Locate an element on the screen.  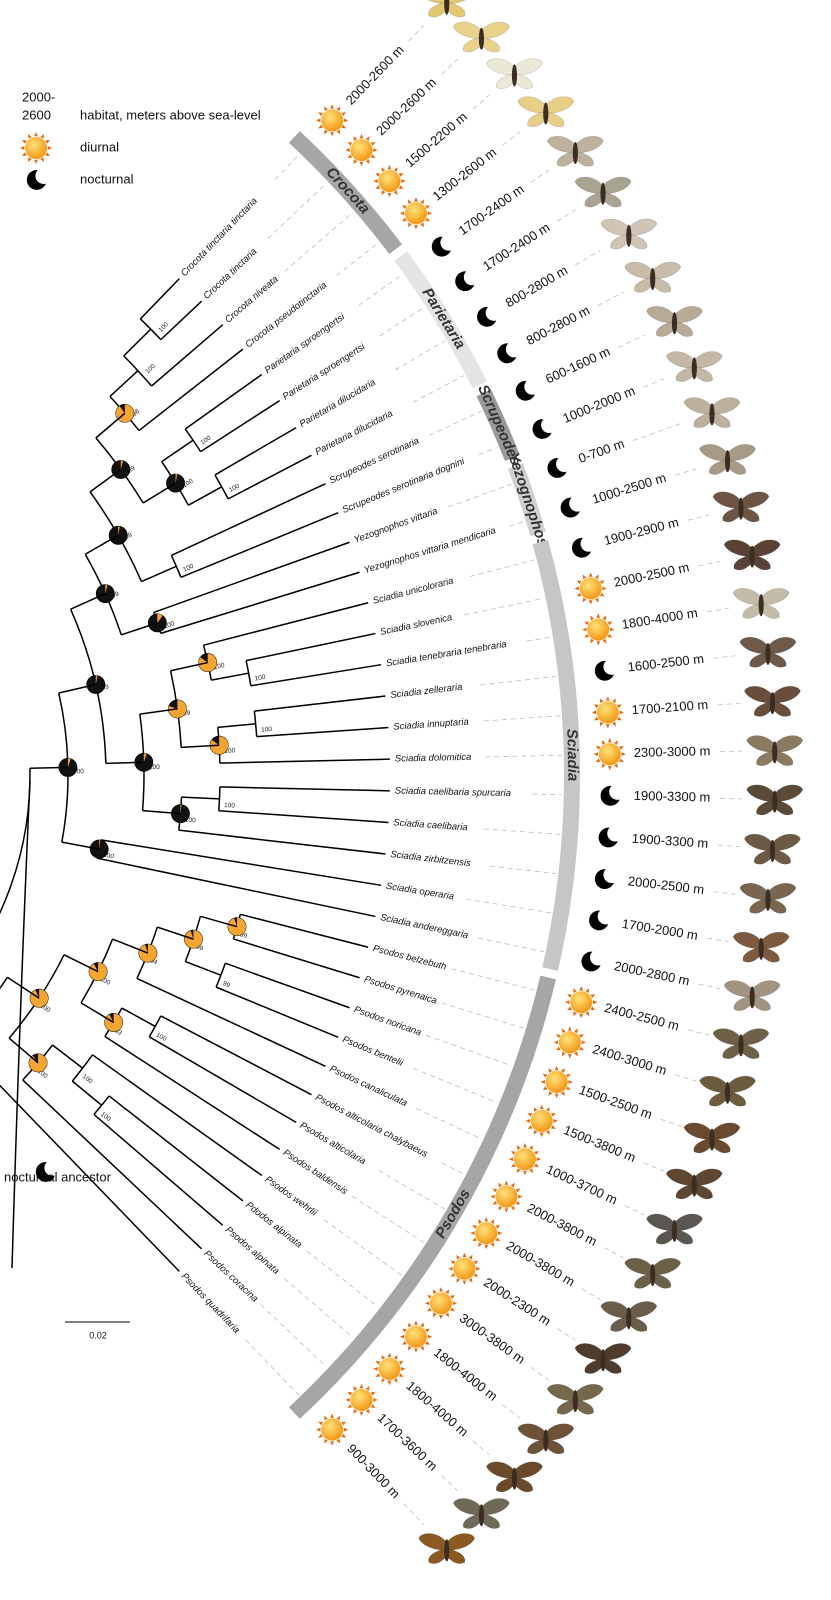
legend-nocturnal: nocturnal is located at coordinates (107, 178).